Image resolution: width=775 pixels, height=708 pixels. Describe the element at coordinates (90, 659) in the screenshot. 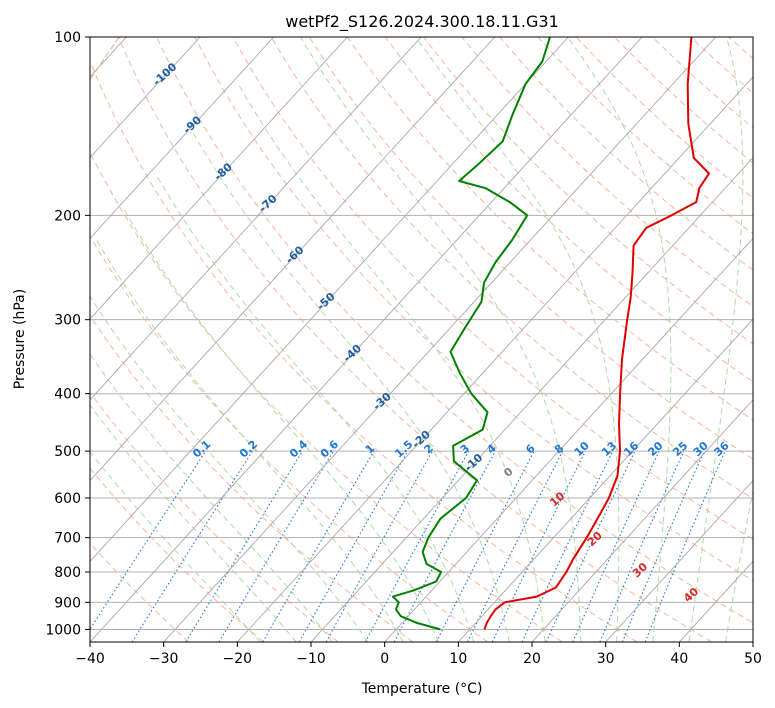

I see `x-tick-label: −40` at that location.